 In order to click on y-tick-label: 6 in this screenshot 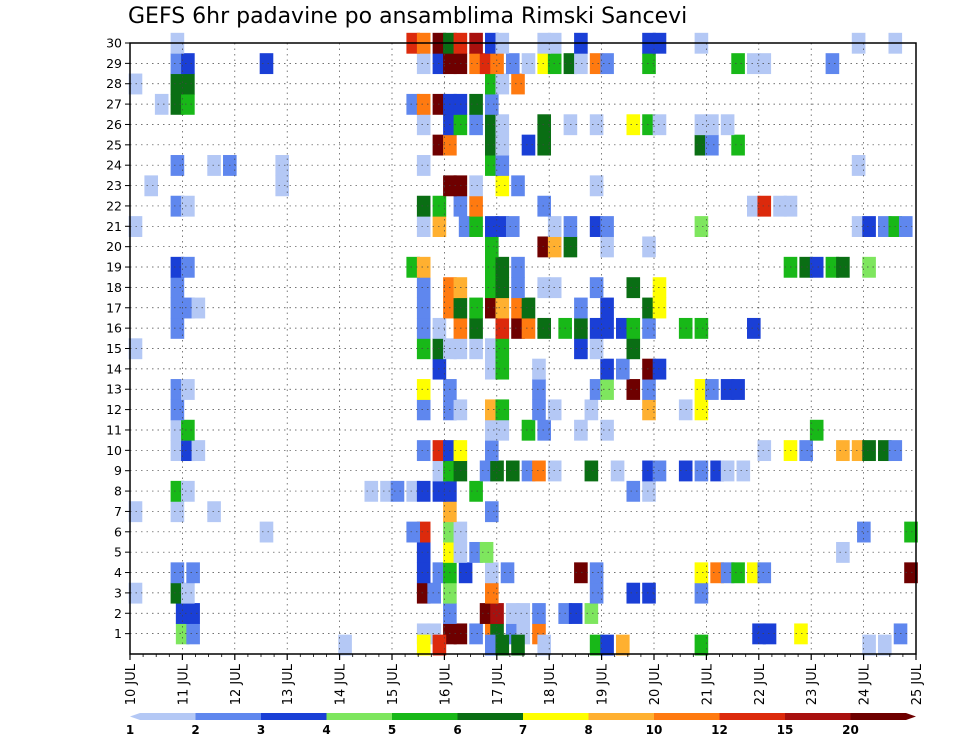, I will do `click(118, 531)`.